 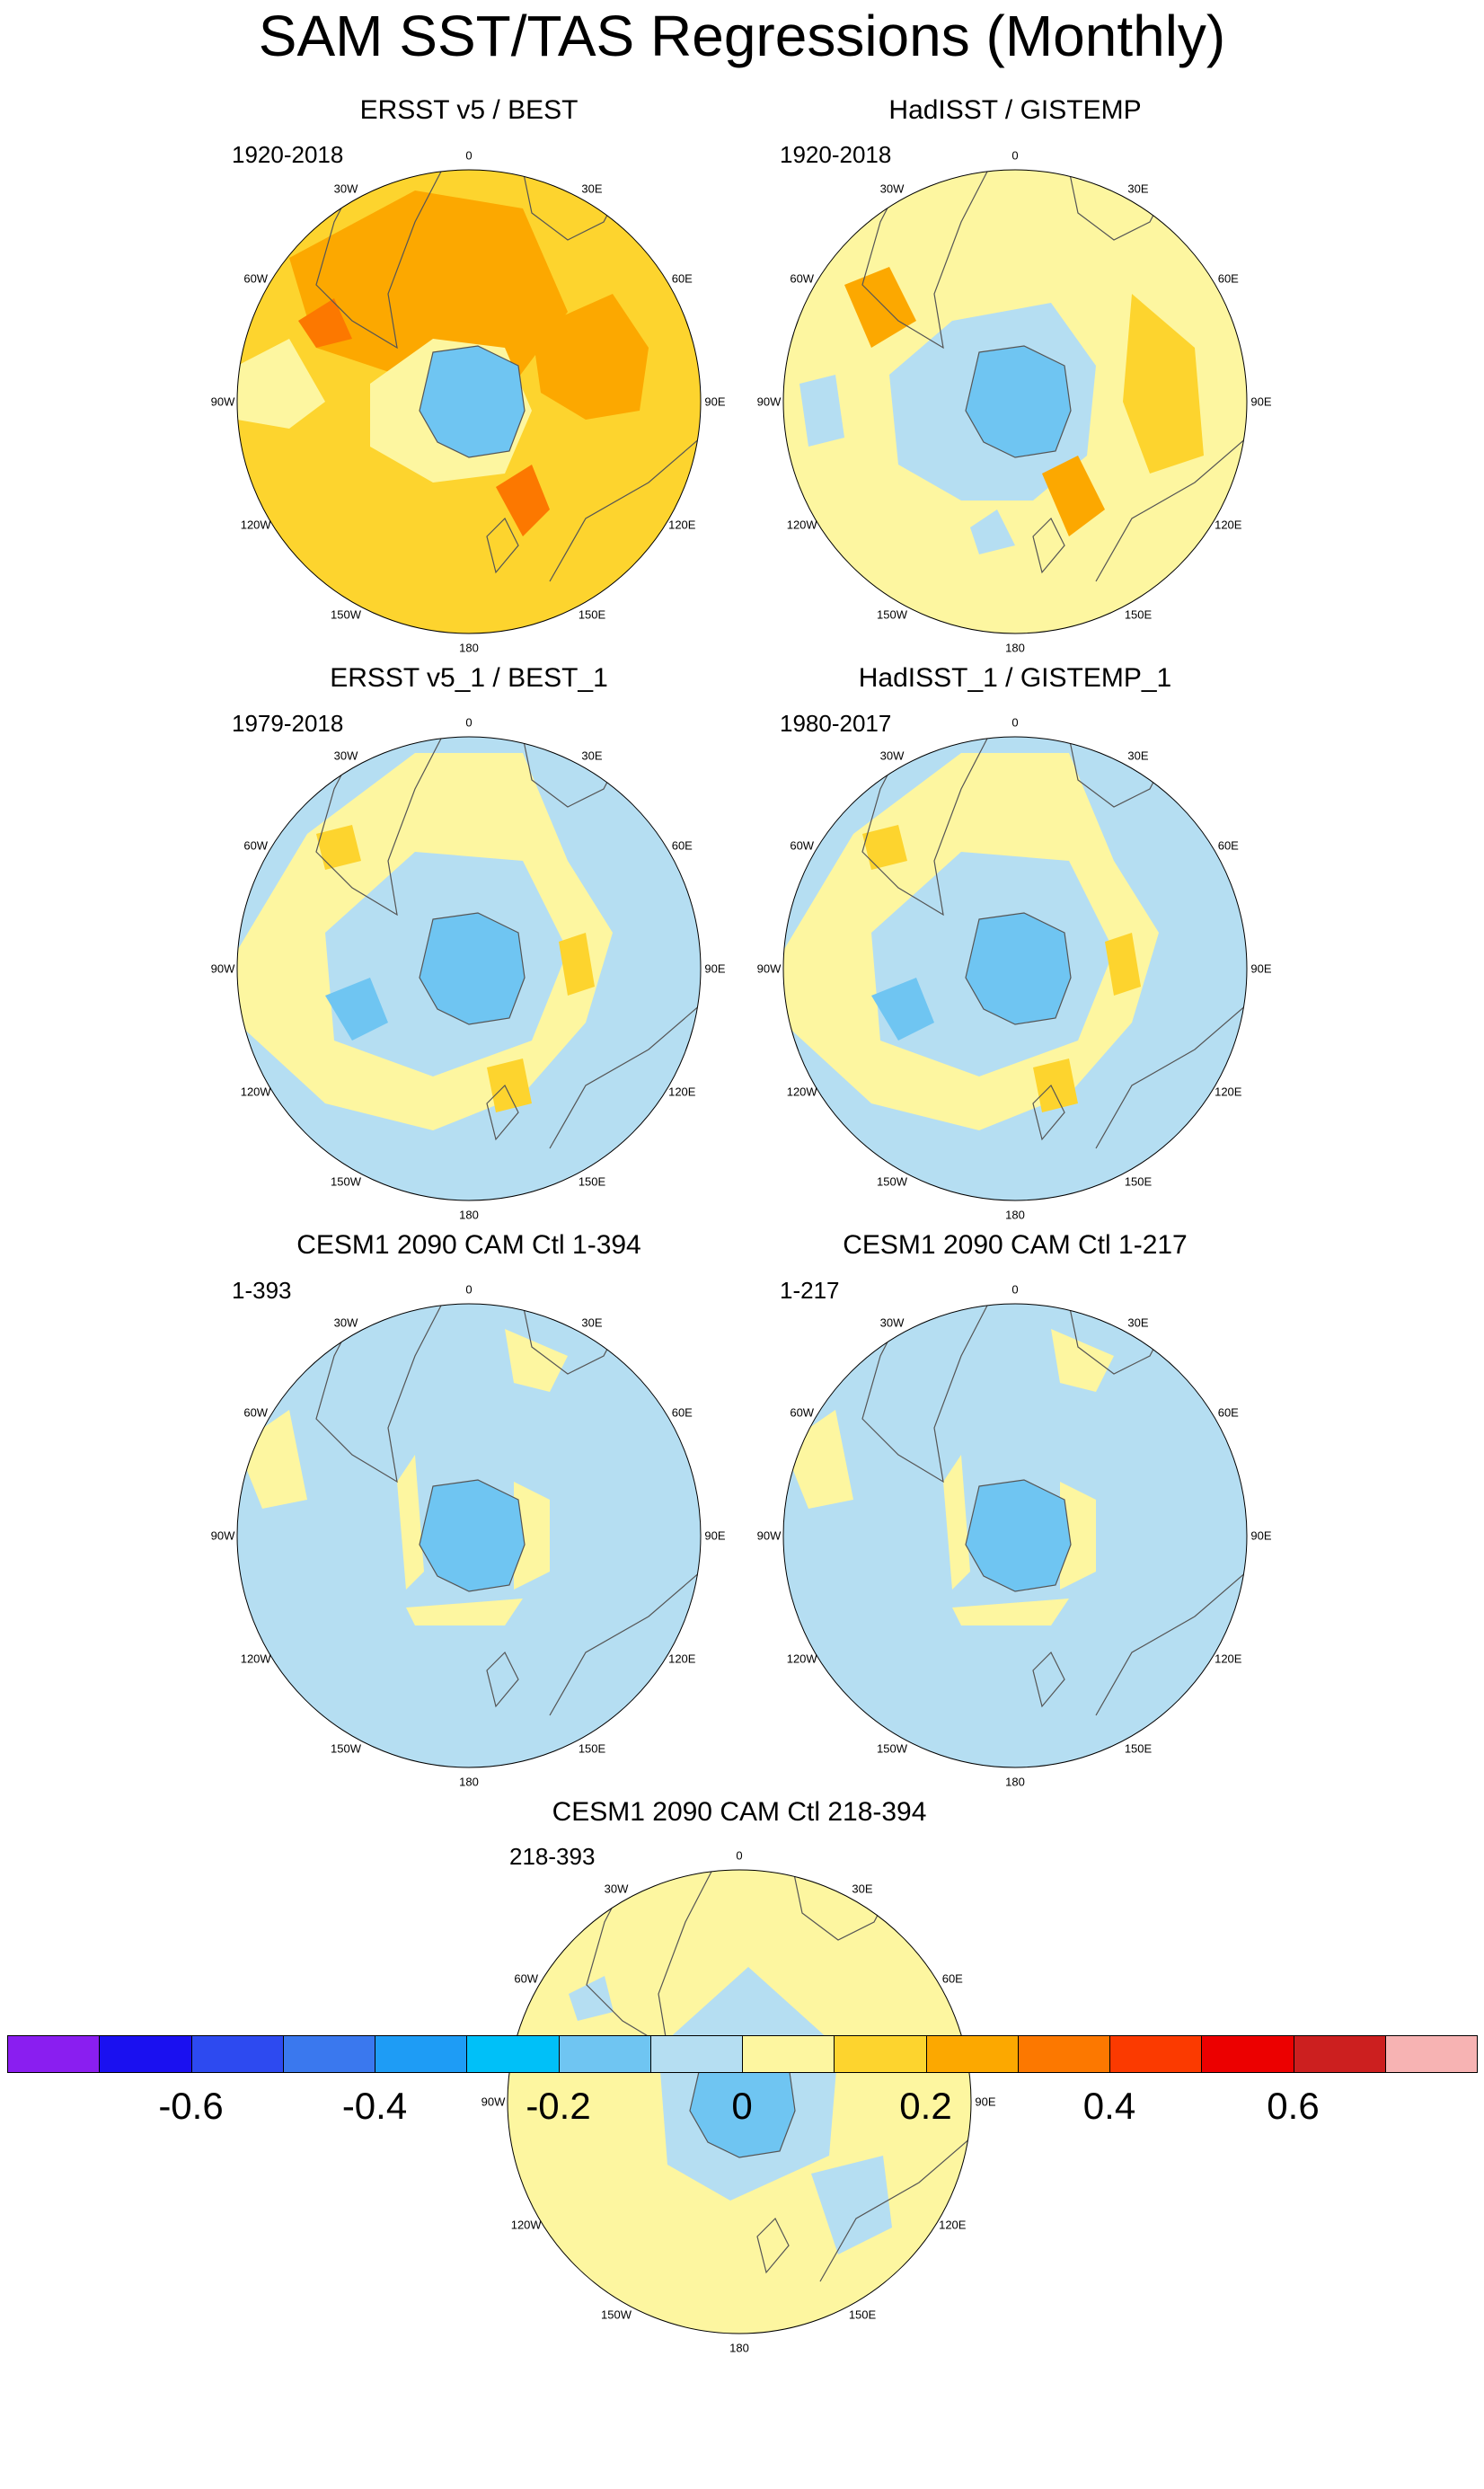 What do you see at coordinates (810, 1290) in the screenshot?
I see `panel-period: 1-217` at bounding box center [810, 1290].